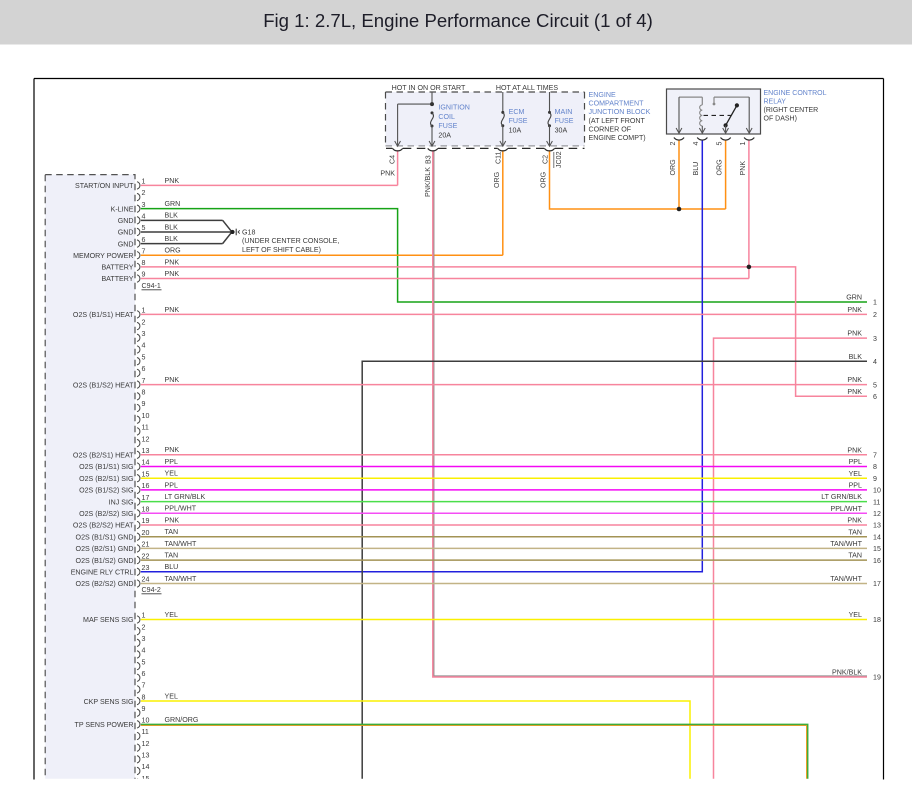 This screenshot has height=804, width=912. Describe the element at coordinates (103, 256) in the screenshot. I see `svg-text: MEMORY POWER` at that location.